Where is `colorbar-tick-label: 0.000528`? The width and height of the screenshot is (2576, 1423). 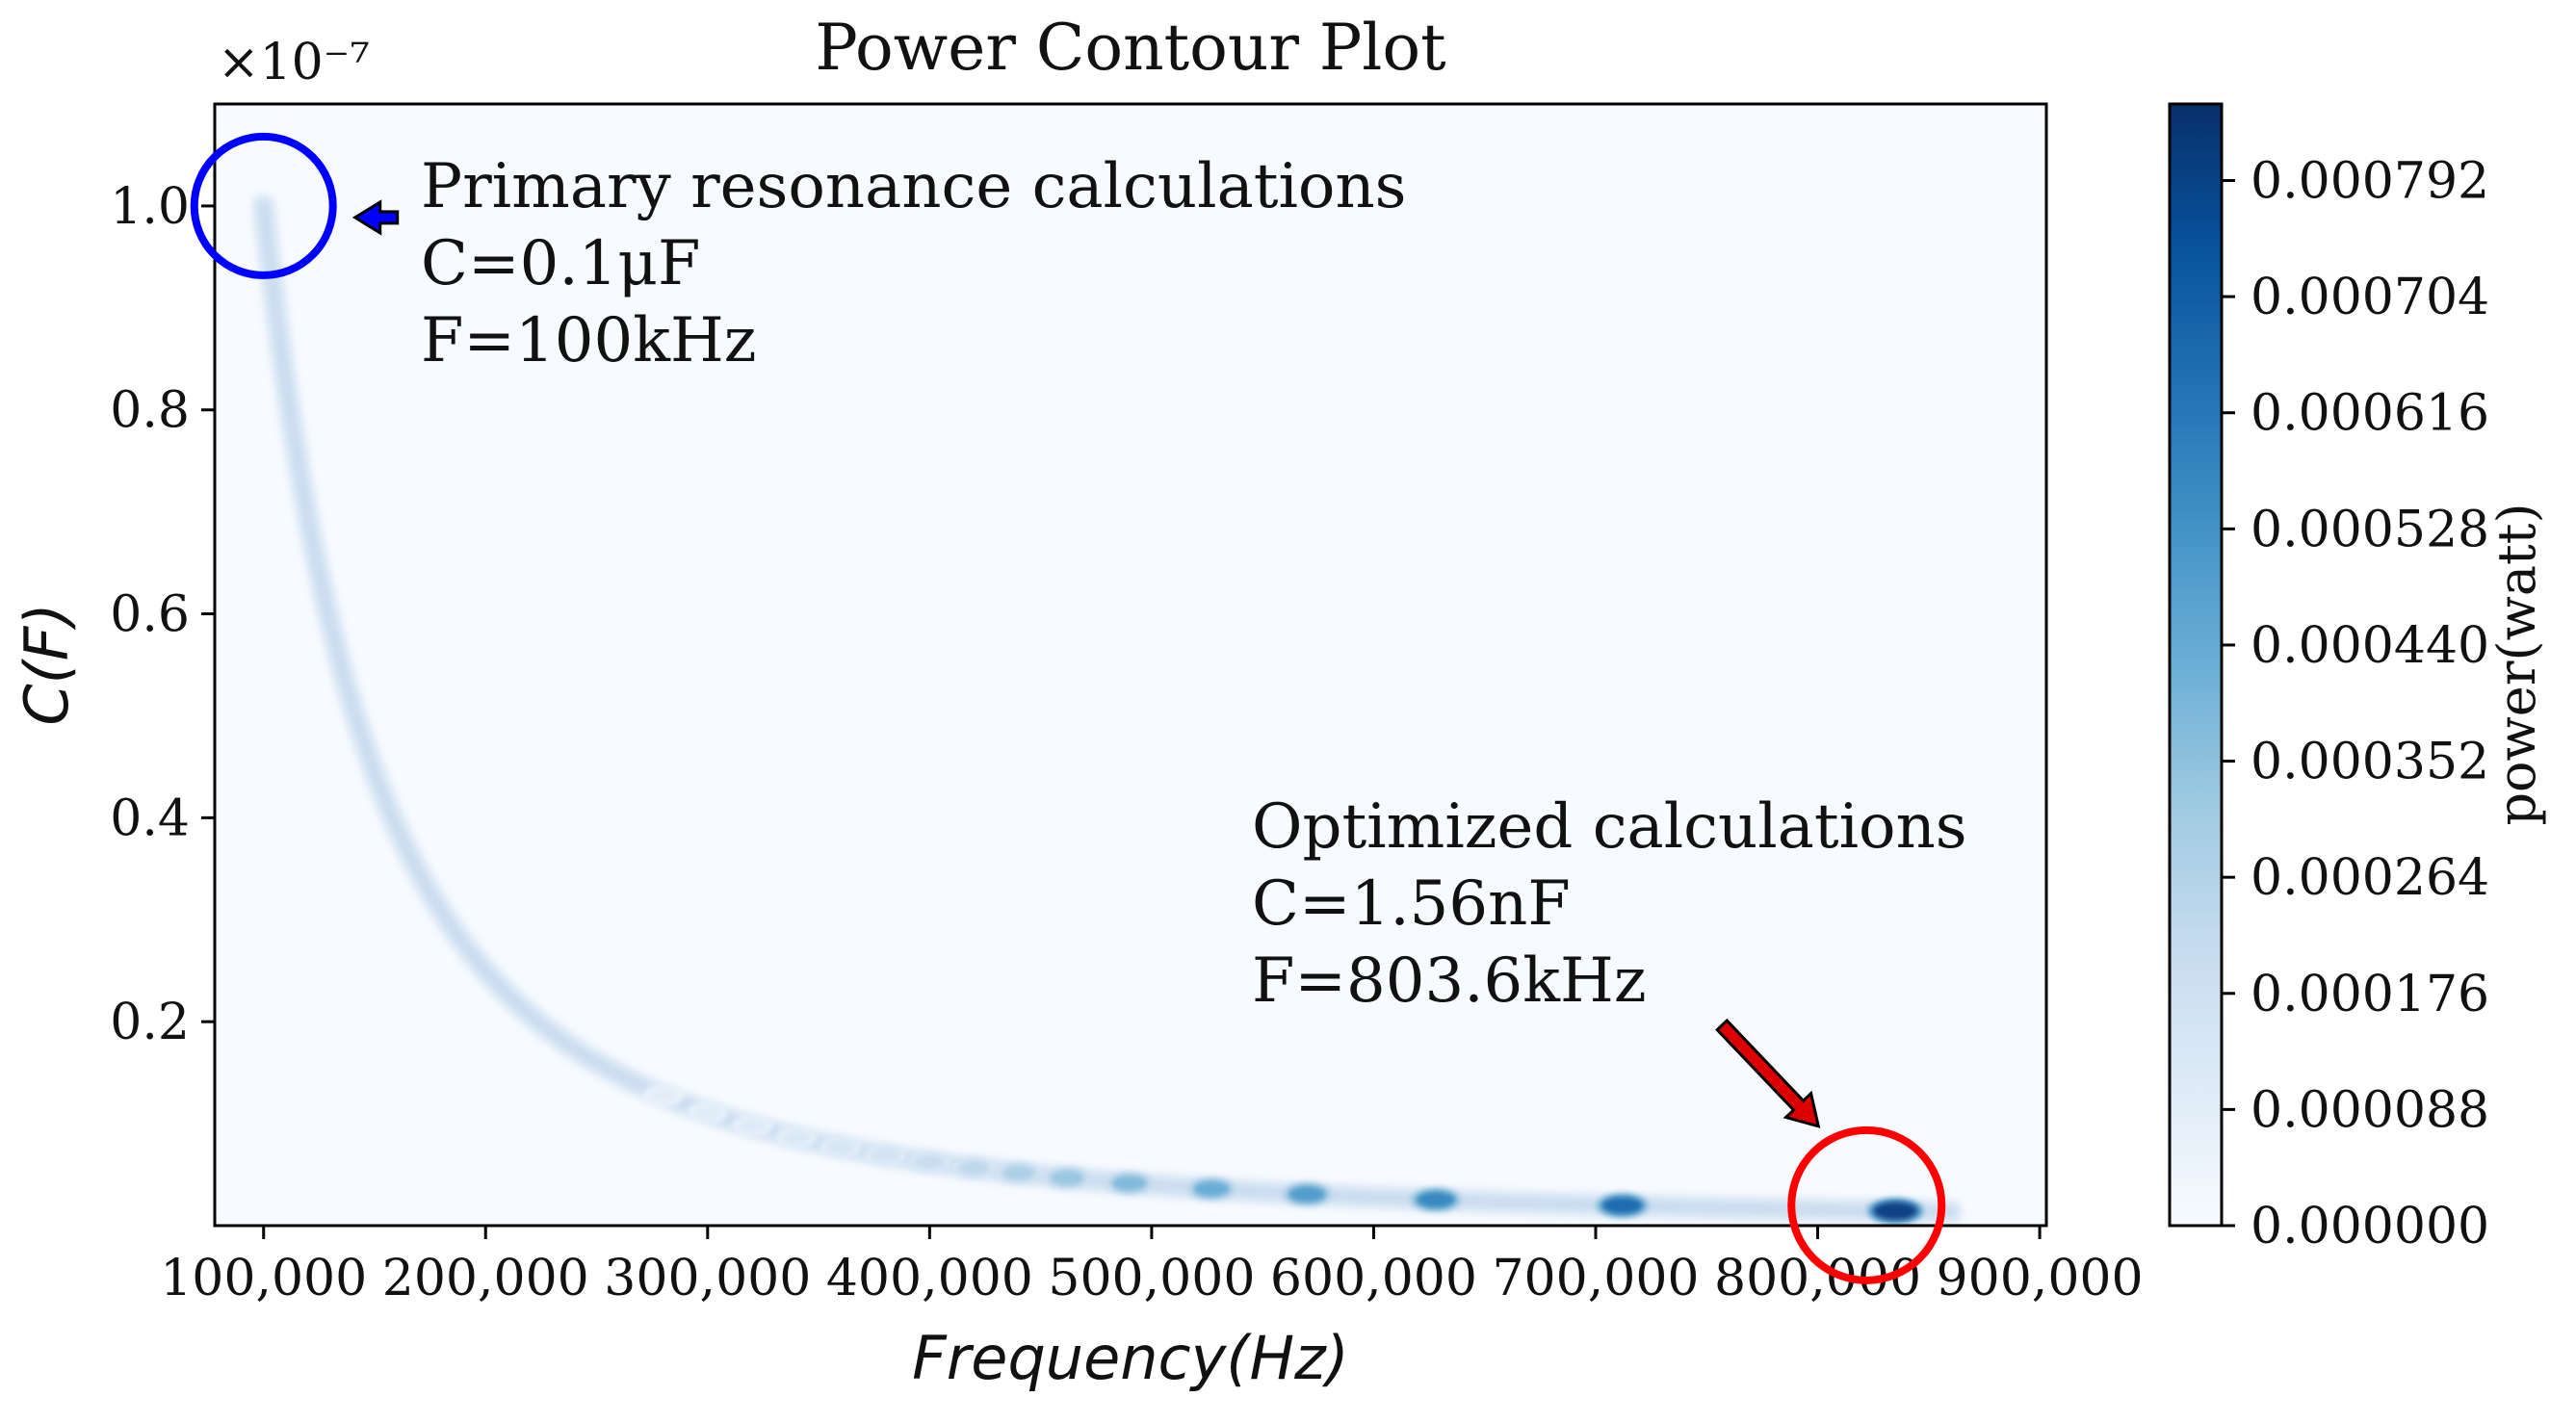
colorbar-tick-label: 0.000528 is located at coordinates (2370, 529).